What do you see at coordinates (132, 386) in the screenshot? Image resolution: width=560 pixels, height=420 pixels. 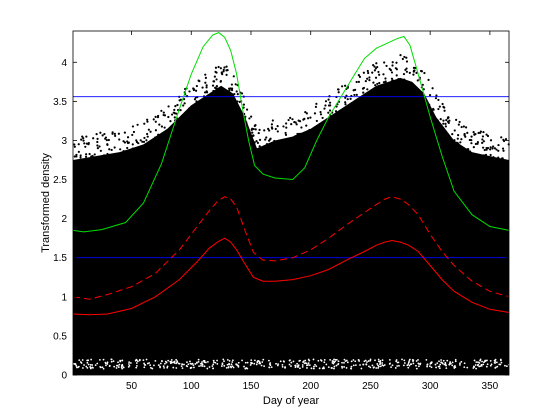 I see `x-tick-label: 50` at bounding box center [132, 386].